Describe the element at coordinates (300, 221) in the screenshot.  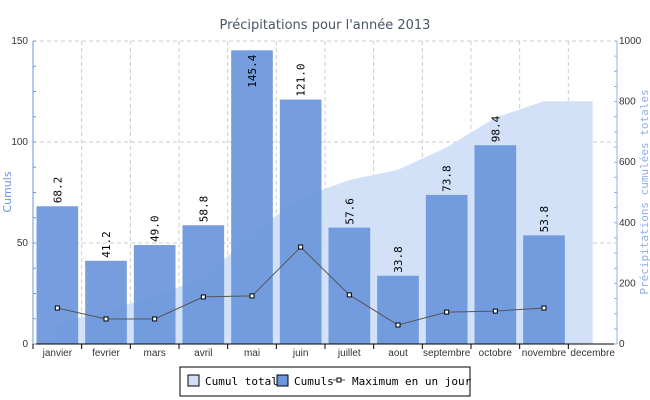
I see `bar-juin` at that location.